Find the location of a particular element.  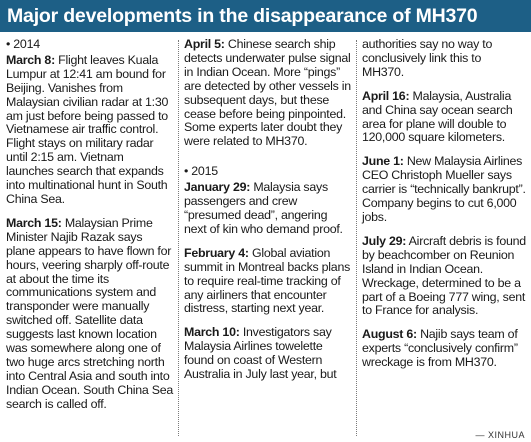

entry-date: June 1: is located at coordinates (383, 161).